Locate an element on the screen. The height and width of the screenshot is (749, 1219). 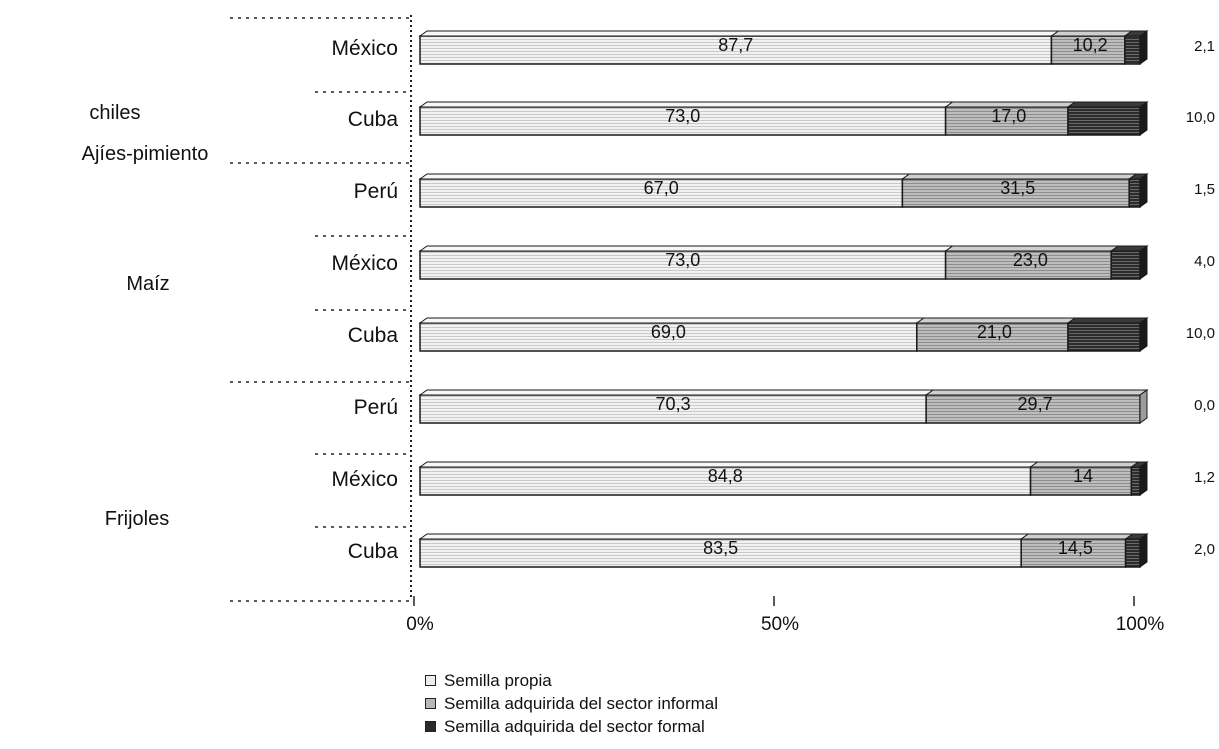
data-label: 31,5 is located at coordinates (1017, 188).